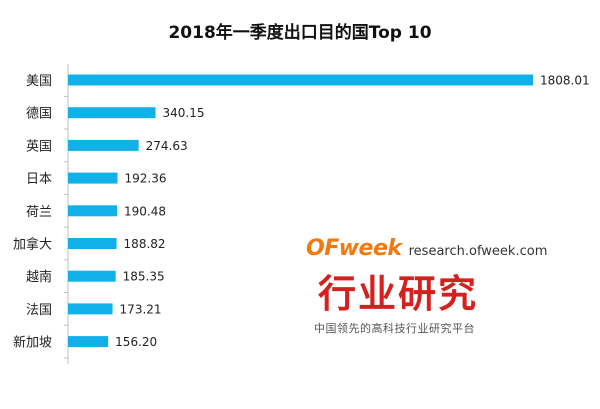 The height and width of the screenshot is (409, 600). I want to click on value-label: 173.21, so click(141, 309).